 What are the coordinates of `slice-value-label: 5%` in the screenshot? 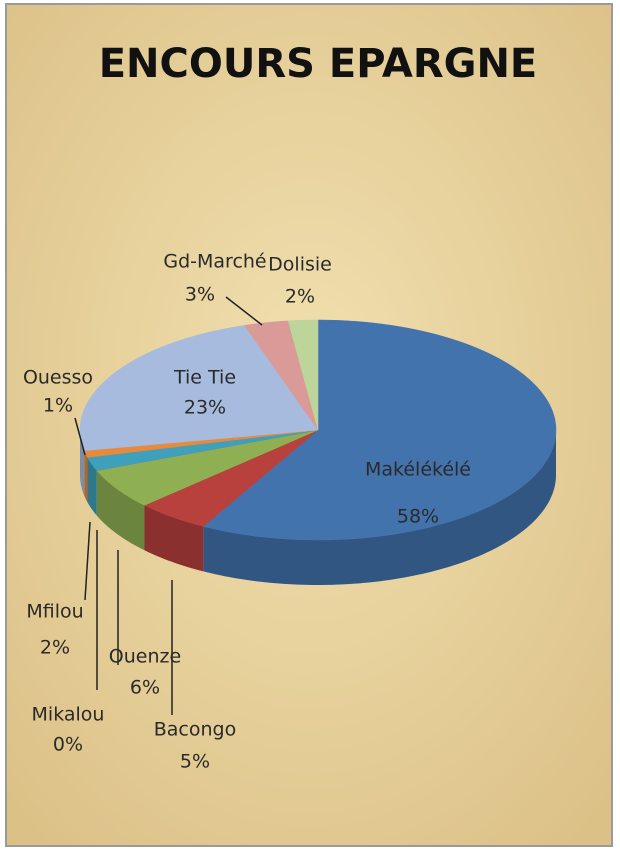 It's located at (195, 762).